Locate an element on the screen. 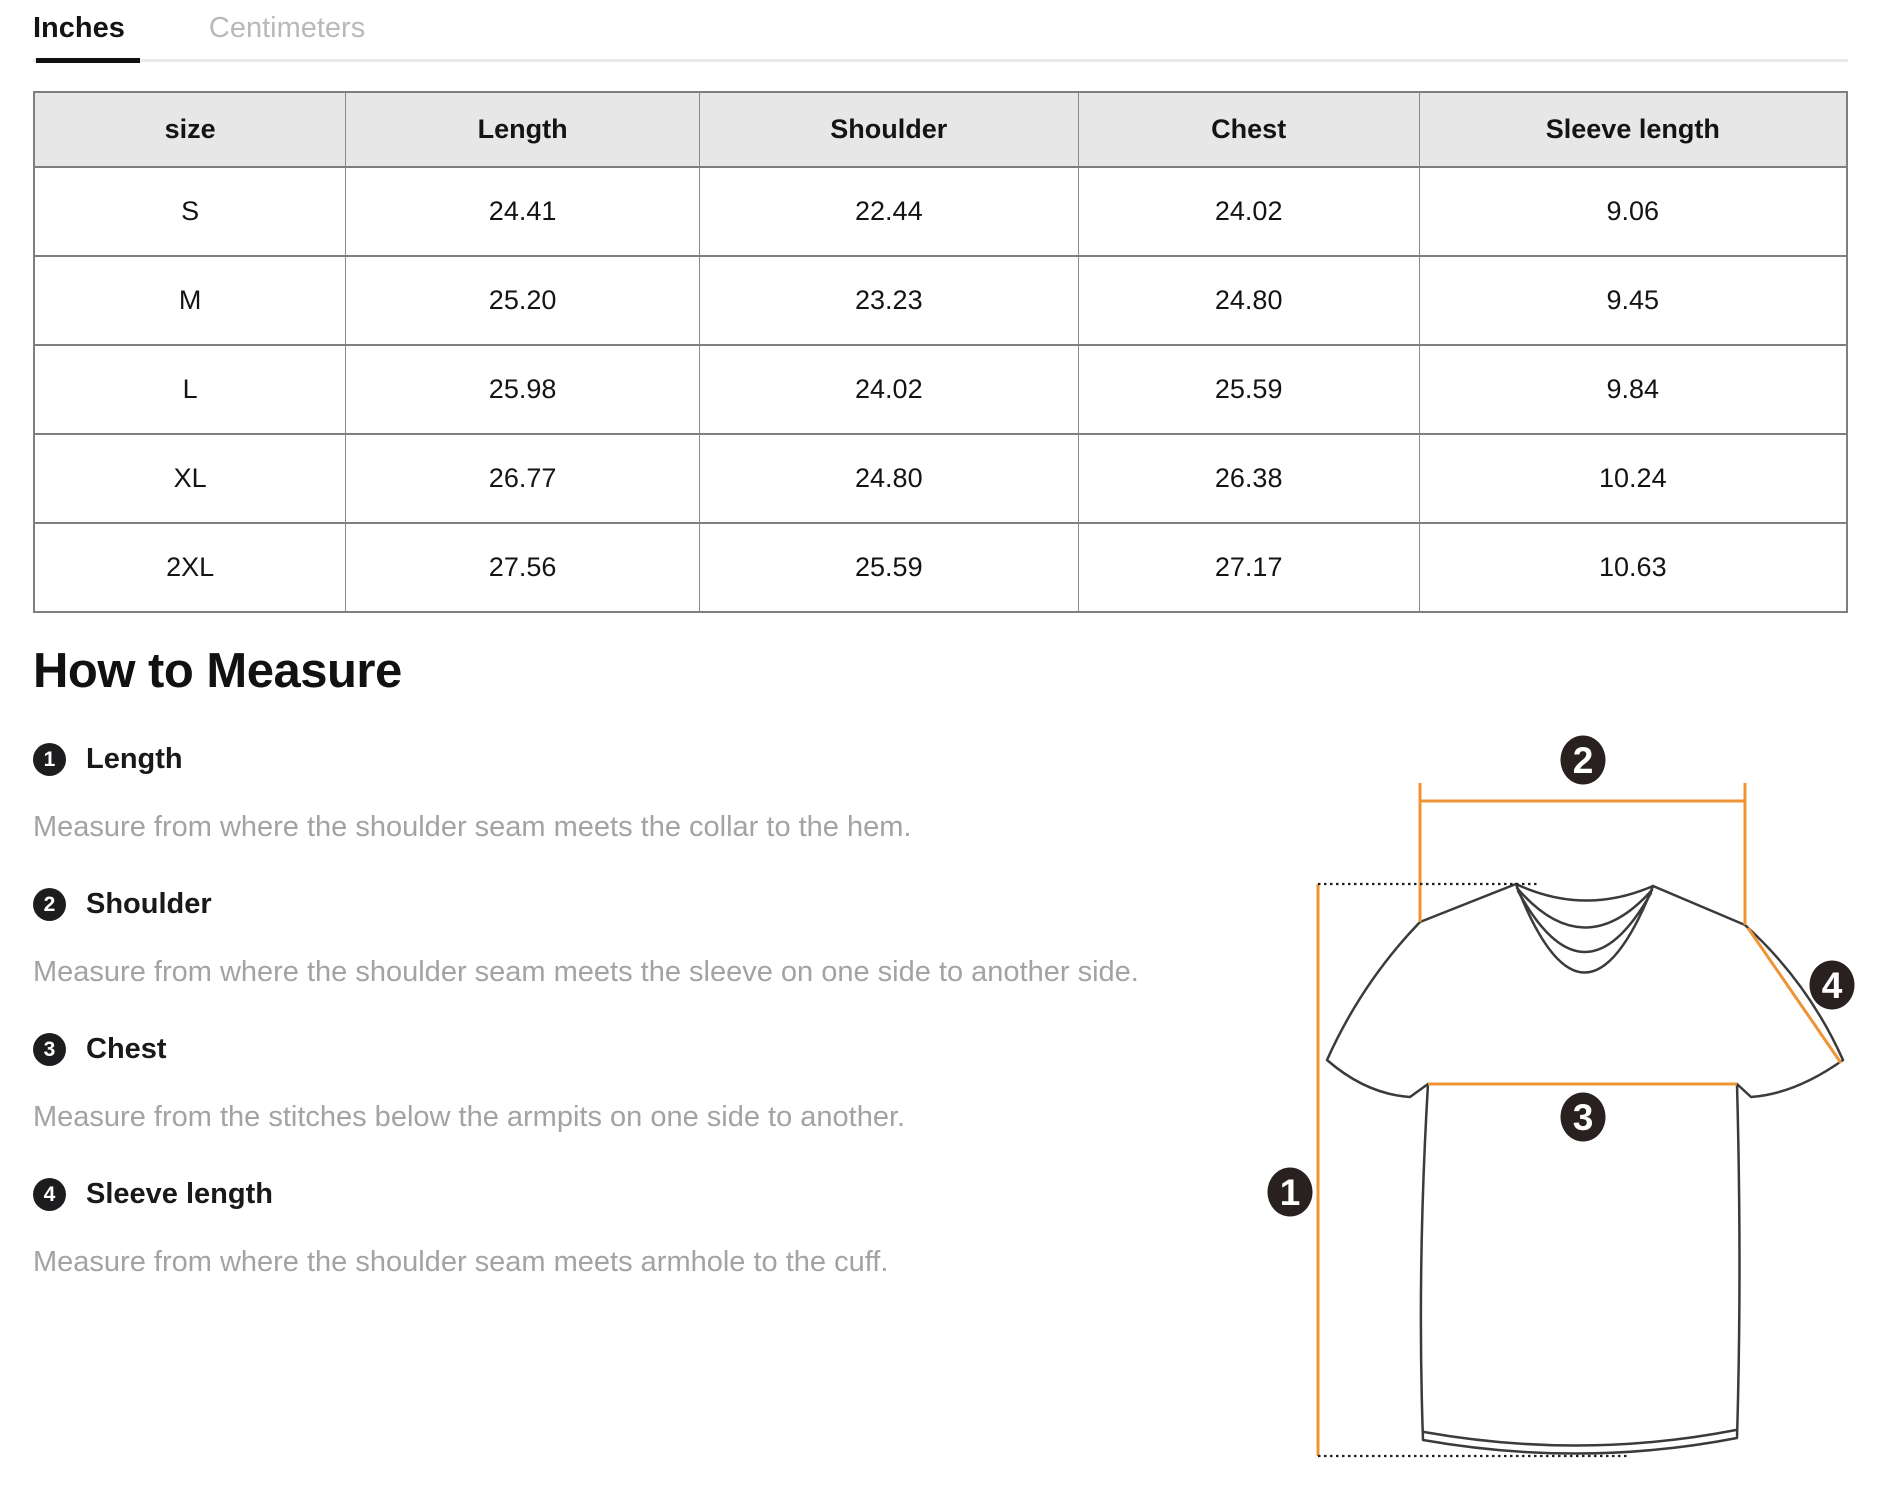 The width and height of the screenshot is (1881, 1496). tab-inches: Inches is located at coordinates (79, 28).